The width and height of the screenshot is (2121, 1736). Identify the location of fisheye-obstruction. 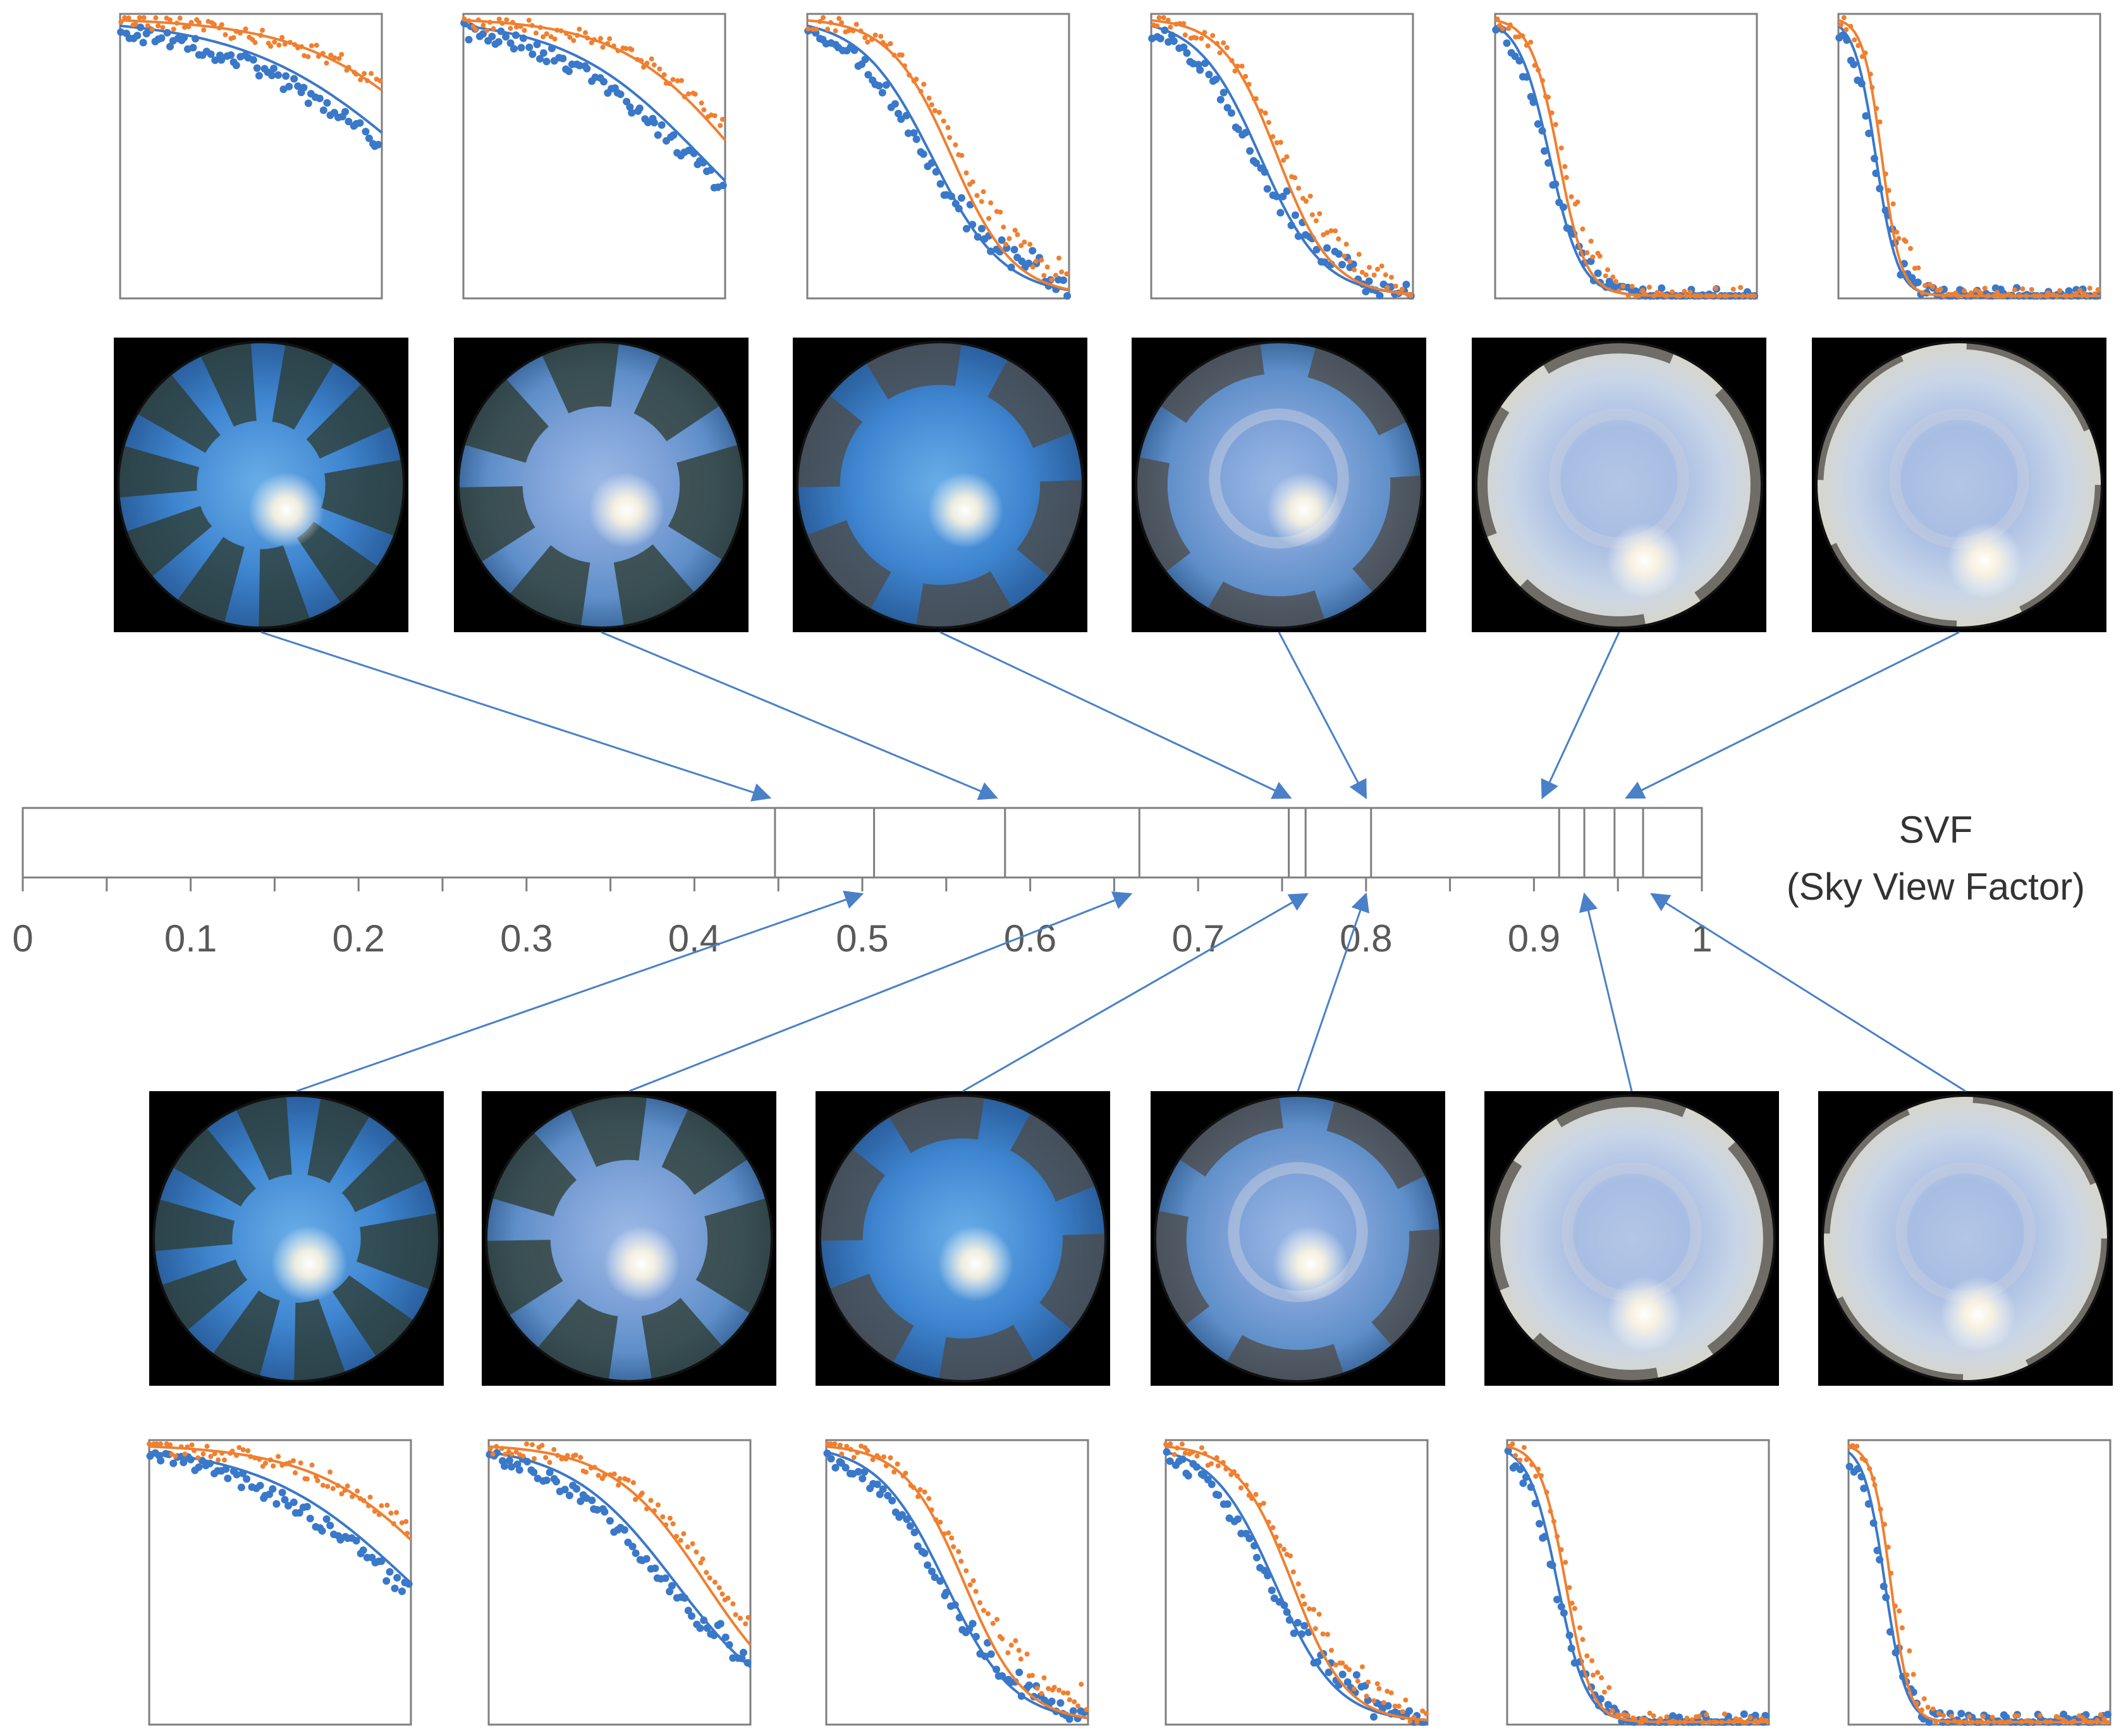
(261, 485).